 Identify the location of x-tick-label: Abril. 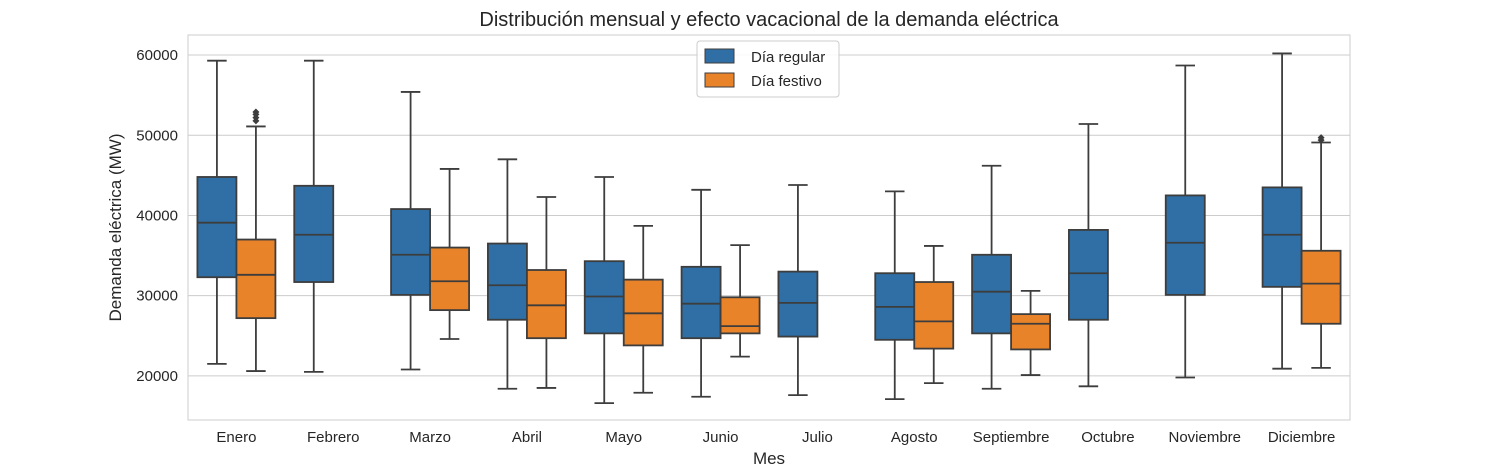
(527, 437).